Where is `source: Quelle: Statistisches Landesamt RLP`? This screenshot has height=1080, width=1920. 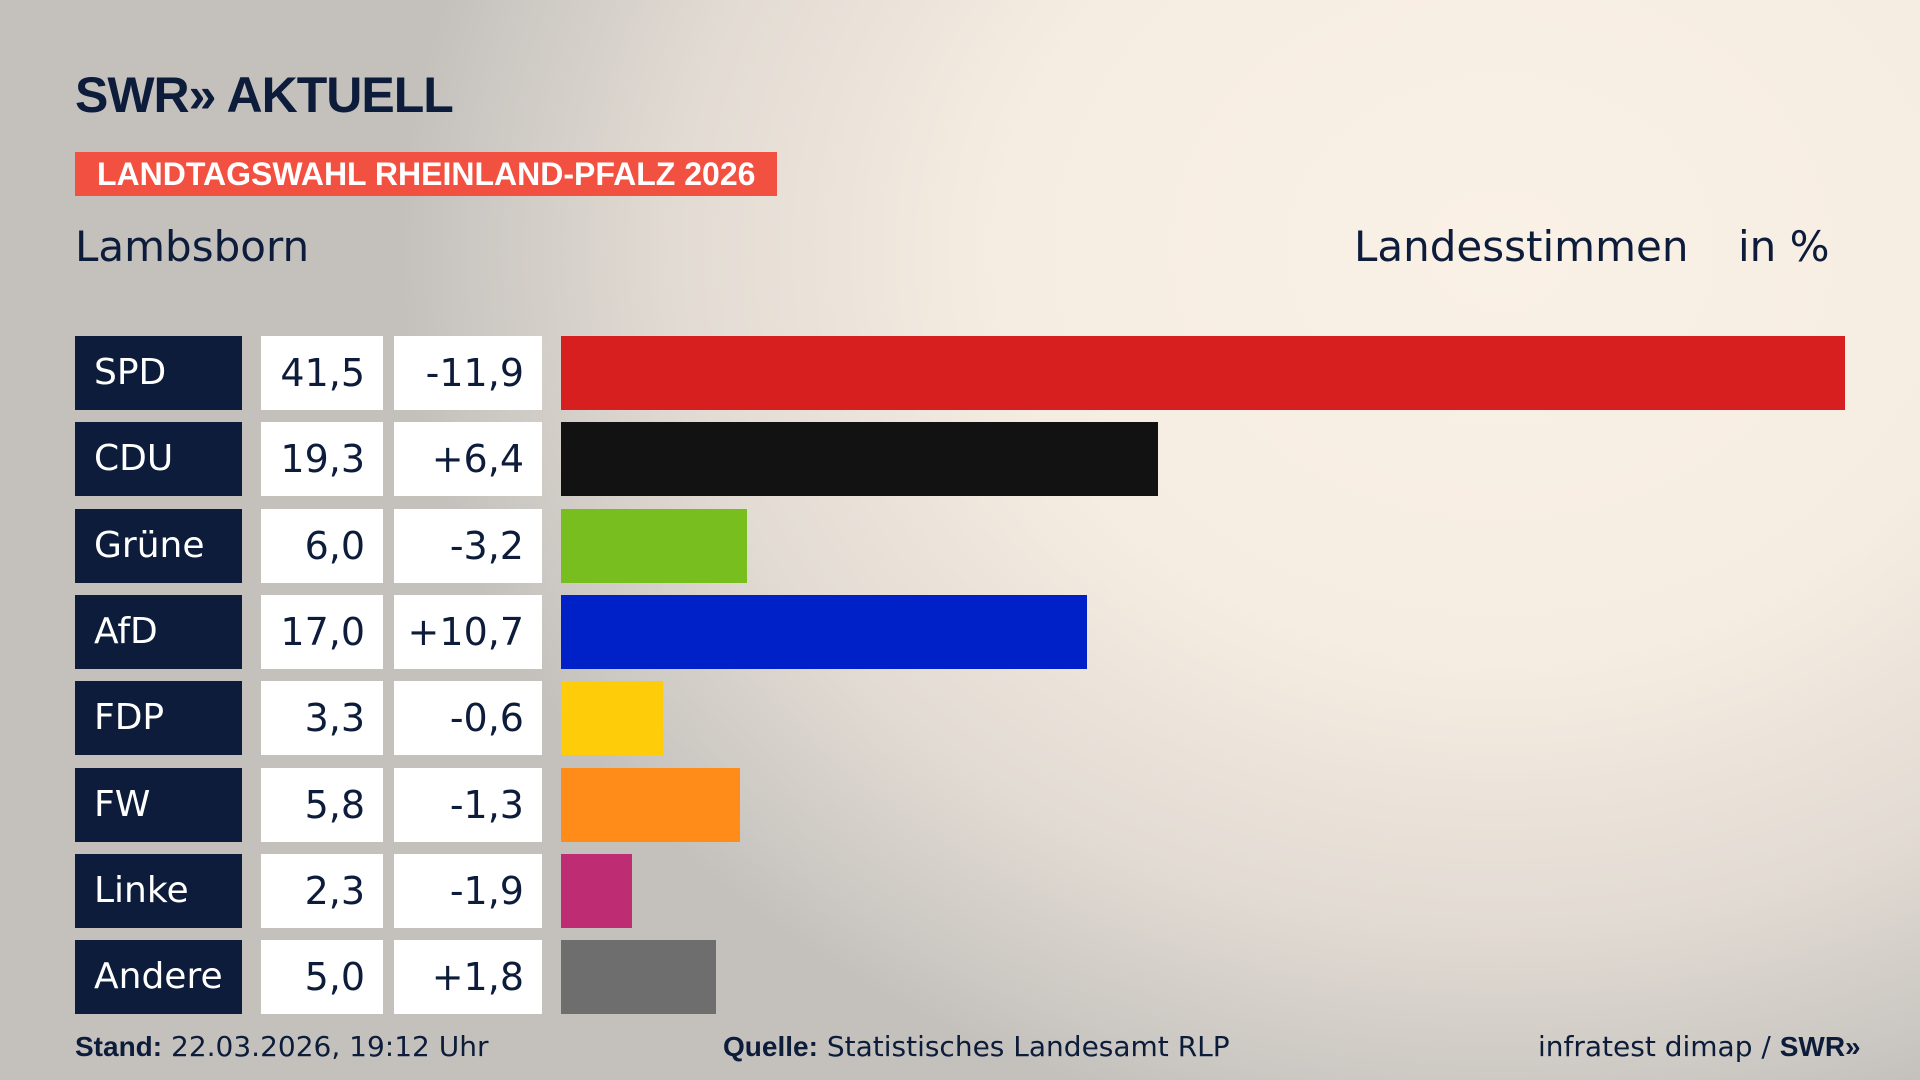
source: Quelle: Statistisches Landesamt RLP is located at coordinates (976, 1046).